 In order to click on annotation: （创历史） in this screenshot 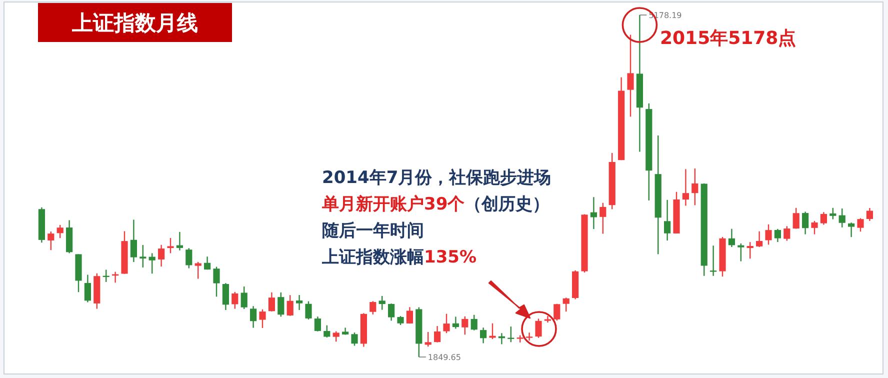, I will do `click(507, 204)`.